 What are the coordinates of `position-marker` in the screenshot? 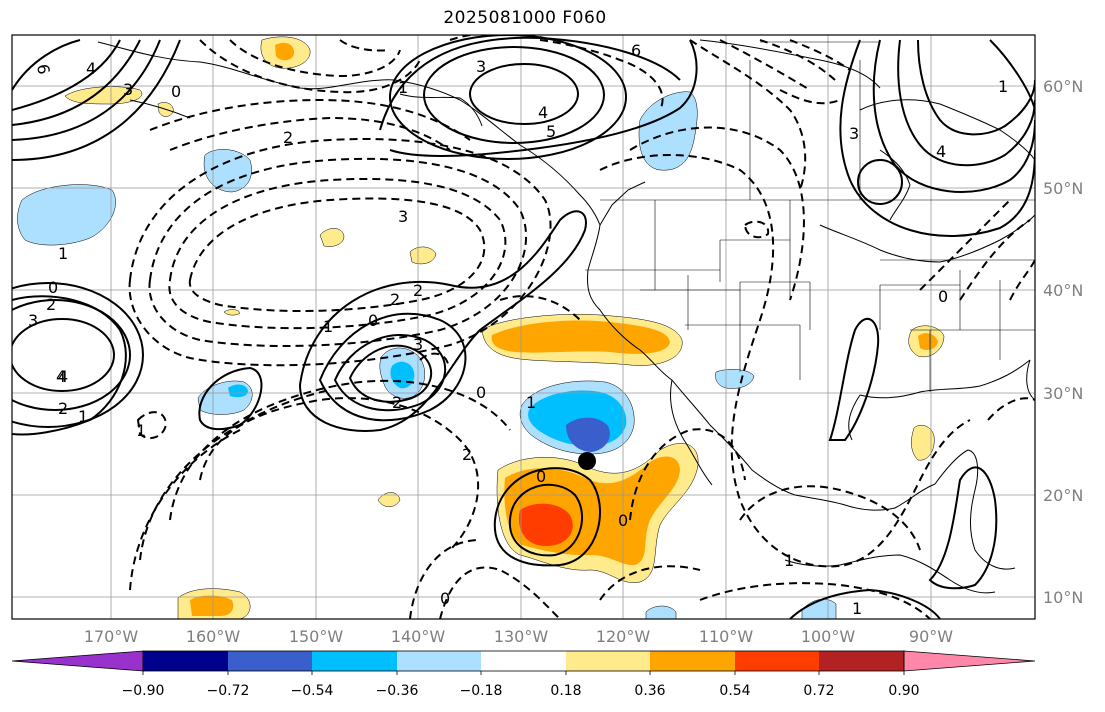 It's located at (587, 461).